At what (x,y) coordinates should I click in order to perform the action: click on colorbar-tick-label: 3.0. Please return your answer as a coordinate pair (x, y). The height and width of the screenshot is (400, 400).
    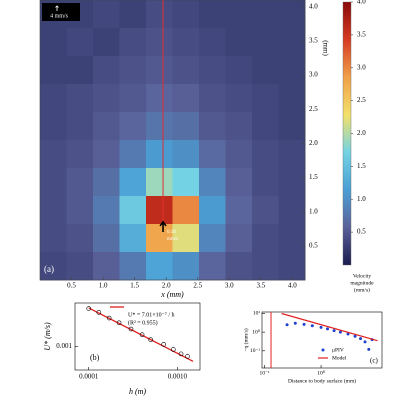
    Looking at the image, I should click on (361, 67).